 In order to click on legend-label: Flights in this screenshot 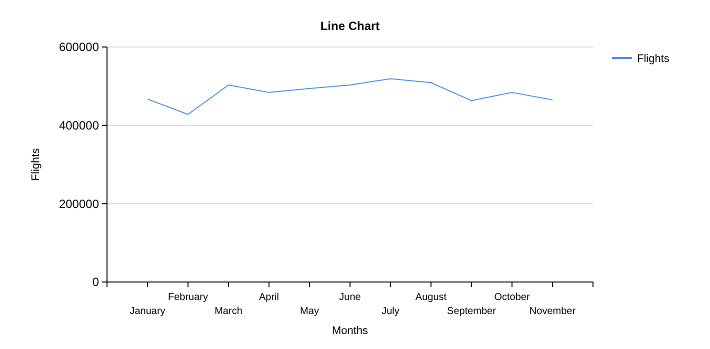, I will do `click(653, 58)`.